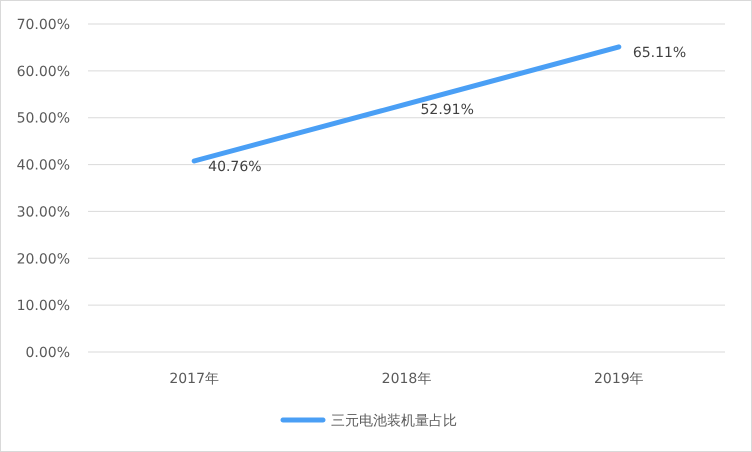  What do you see at coordinates (447, 110) in the screenshot?
I see `data-label: 52.91%` at bounding box center [447, 110].